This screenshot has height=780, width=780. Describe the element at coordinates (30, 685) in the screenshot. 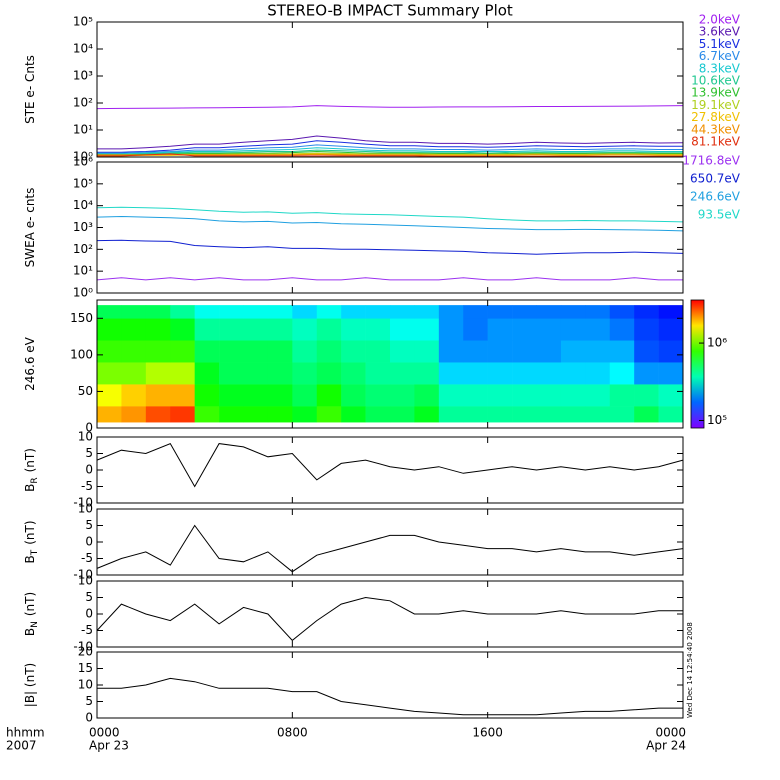

I see `y-axis-label-text: |B| (nT)` at that location.